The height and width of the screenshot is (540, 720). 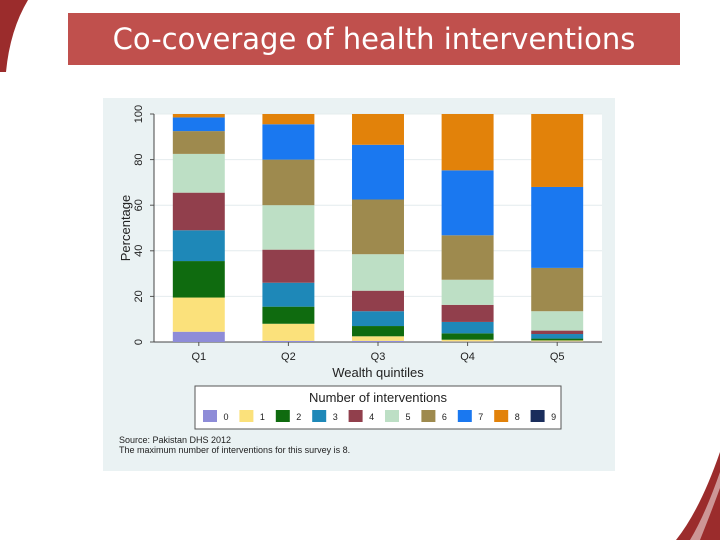 I want to click on legend-label-2: 2, so click(x=298, y=417).